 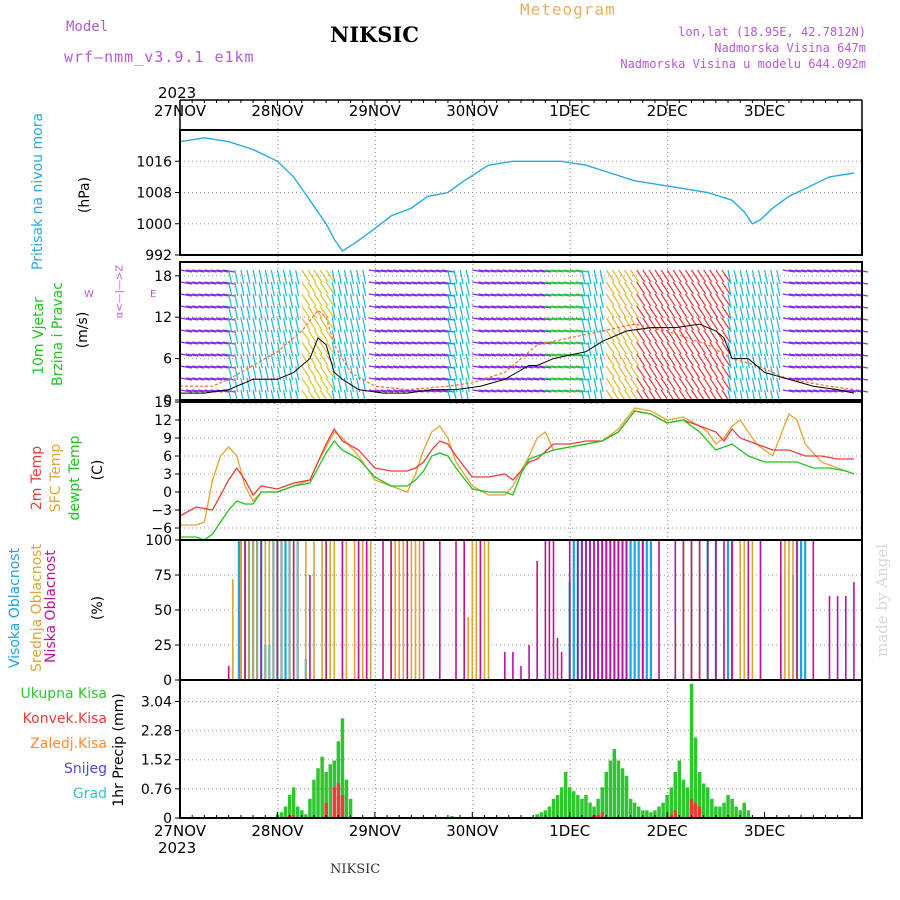 What do you see at coordinates (159, 57) in the screenshot?
I see `model-name: wrf—nmm_v3.9.1 e1km` at bounding box center [159, 57].